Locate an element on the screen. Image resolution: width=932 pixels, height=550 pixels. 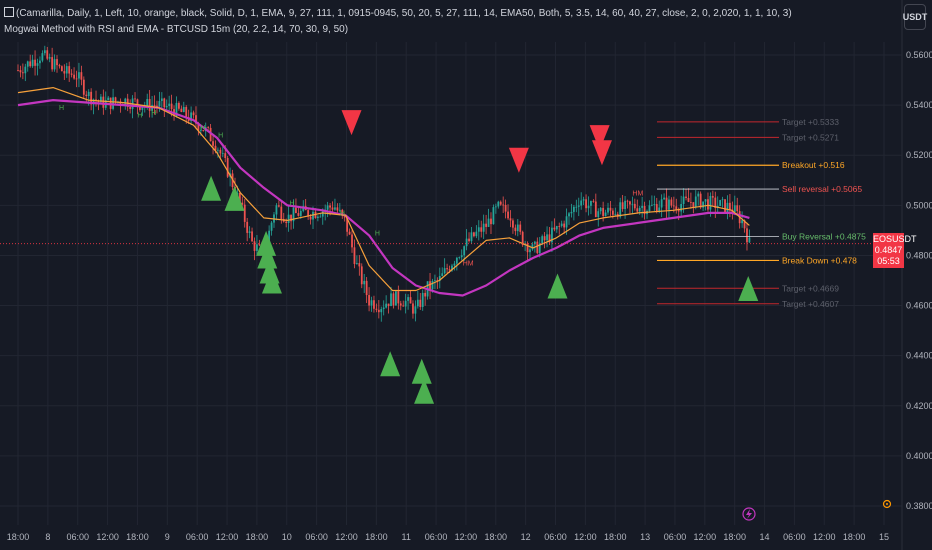
x-tick-label: 15 is located at coordinates (884, 537).